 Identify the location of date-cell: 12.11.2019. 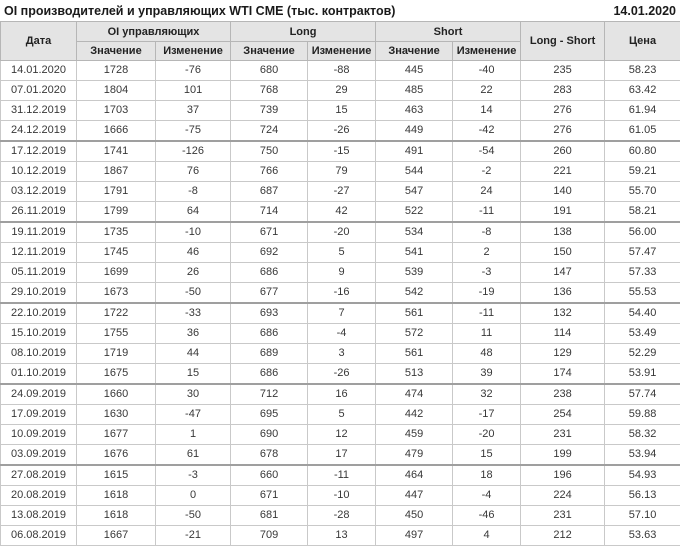
(38, 252).